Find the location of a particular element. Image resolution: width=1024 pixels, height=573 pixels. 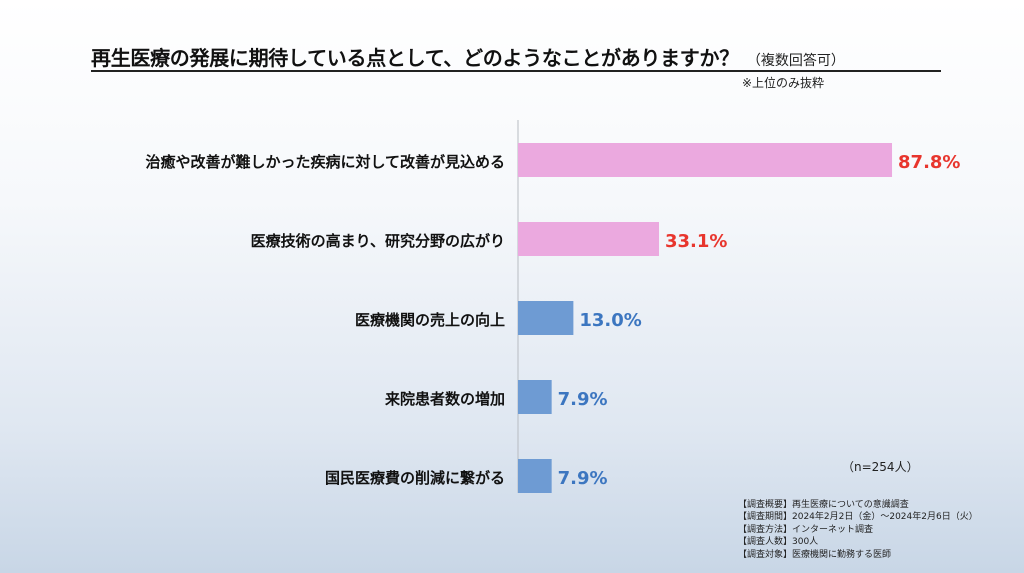

survey-line-target: 【調査対象】医療機関に勤務する医師 is located at coordinates (815, 554).